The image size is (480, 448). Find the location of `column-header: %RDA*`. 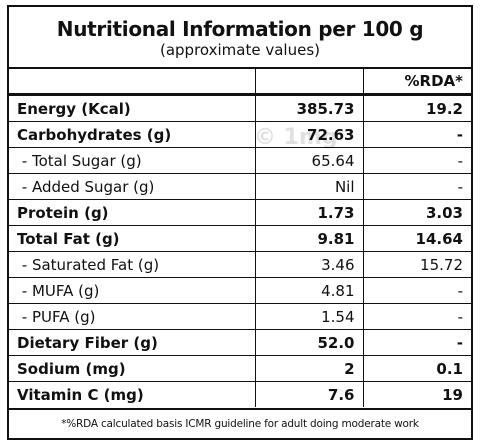

column-header: %RDA* is located at coordinates (416, 81).